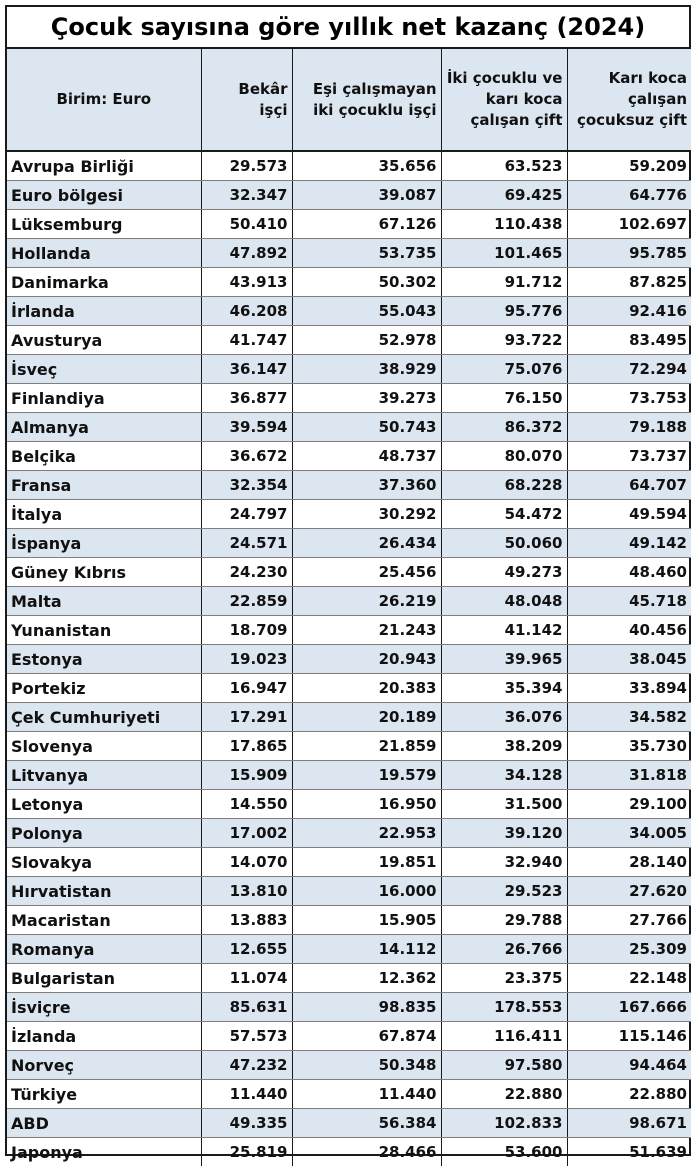 Image resolution: width=696 pixels, height=1166 pixels. I want to click on value-cell-one-earner-two-children: 53.735, so click(366, 253).